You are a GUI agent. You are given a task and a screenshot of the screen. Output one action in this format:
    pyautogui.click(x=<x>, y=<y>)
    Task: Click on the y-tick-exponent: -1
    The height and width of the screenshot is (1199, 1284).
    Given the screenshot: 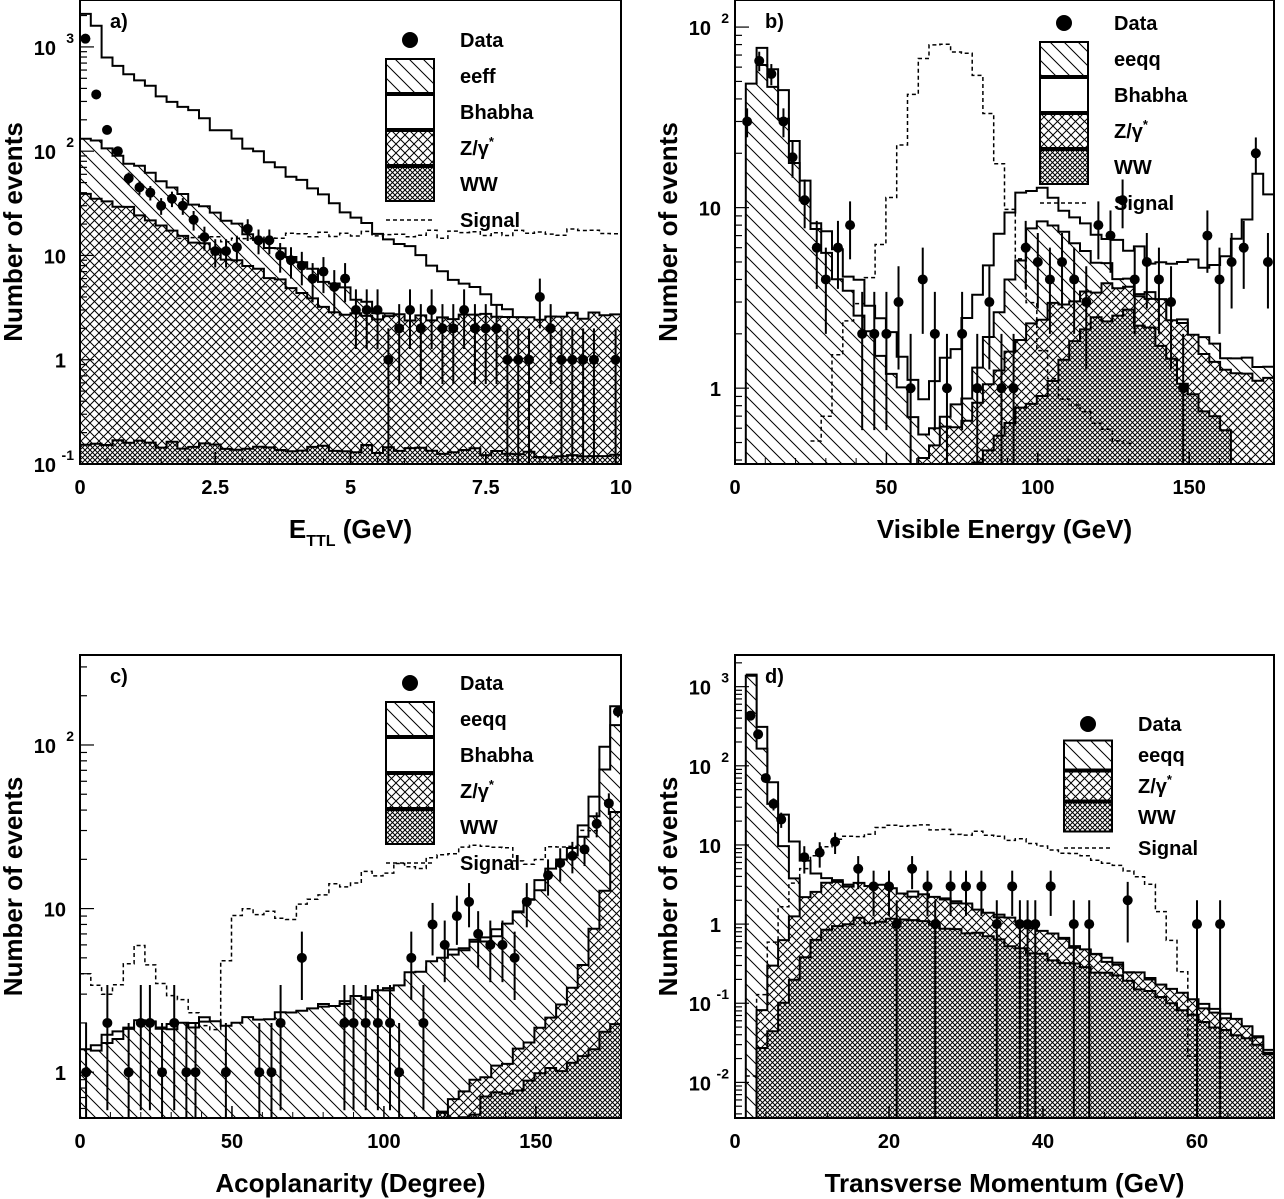 What is the action you would take?
    pyautogui.click(x=723, y=994)
    